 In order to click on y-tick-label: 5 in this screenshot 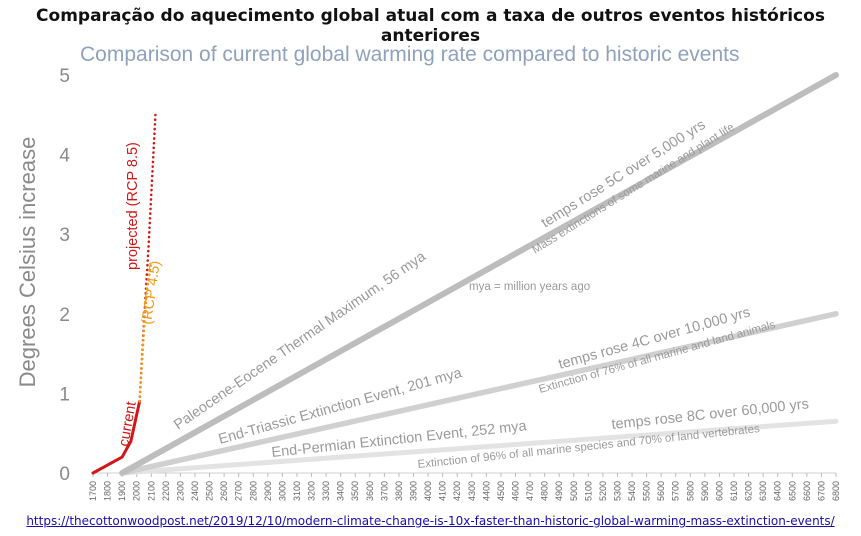, I will do `click(64, 76)`.